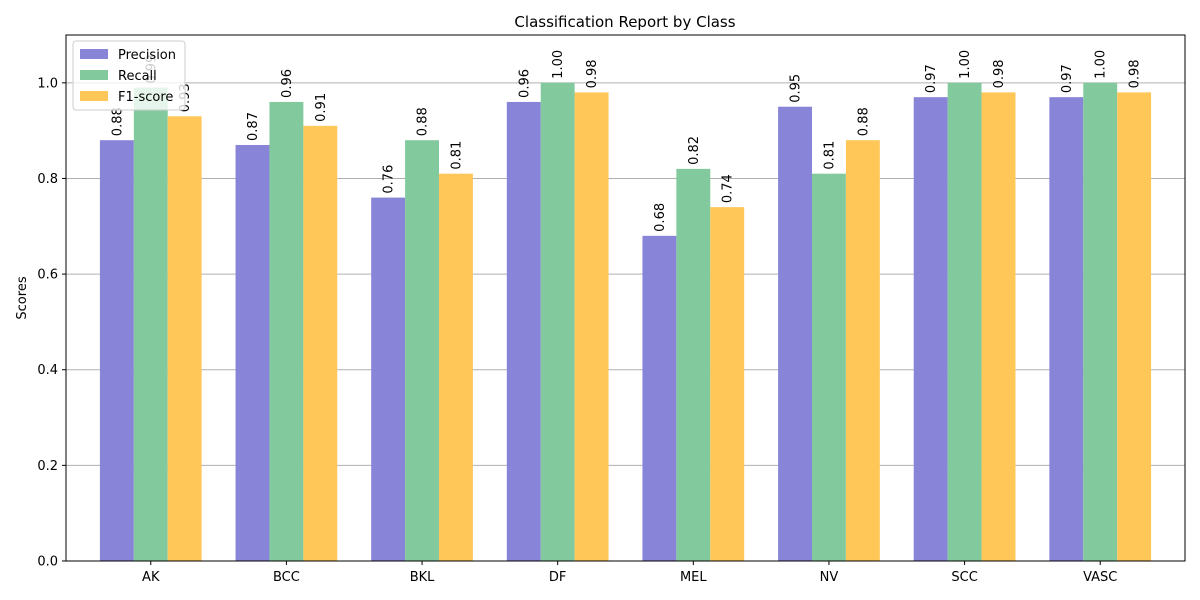  Describe the element at coordinates (728, 188) in the screenshot. I see `data-label: 0.74` at that location.